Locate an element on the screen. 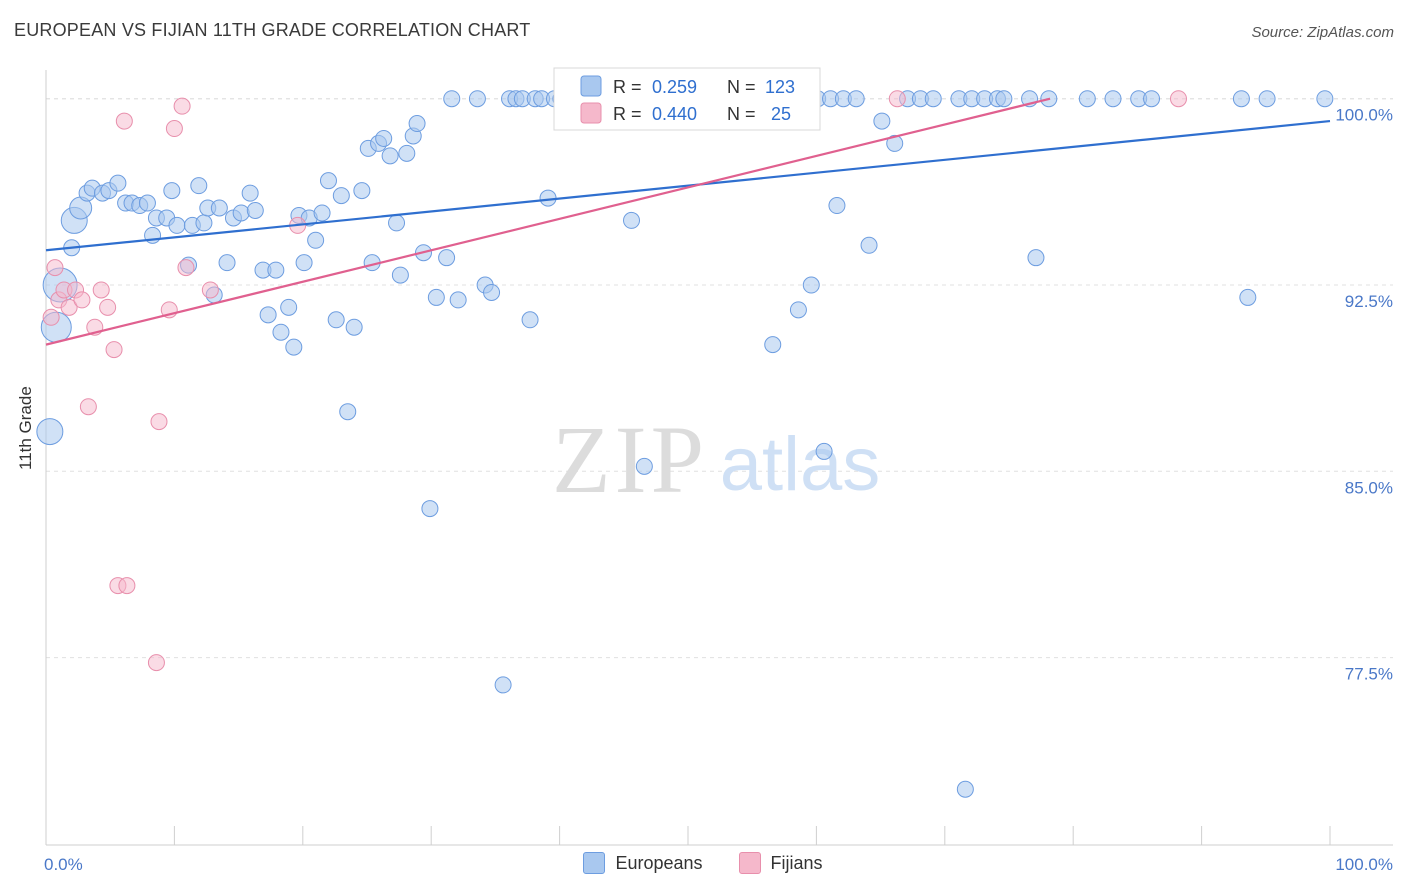 This screenshot has width=1406, height=892. watermark-atlas: atlas is located at coordinates (800, 464).